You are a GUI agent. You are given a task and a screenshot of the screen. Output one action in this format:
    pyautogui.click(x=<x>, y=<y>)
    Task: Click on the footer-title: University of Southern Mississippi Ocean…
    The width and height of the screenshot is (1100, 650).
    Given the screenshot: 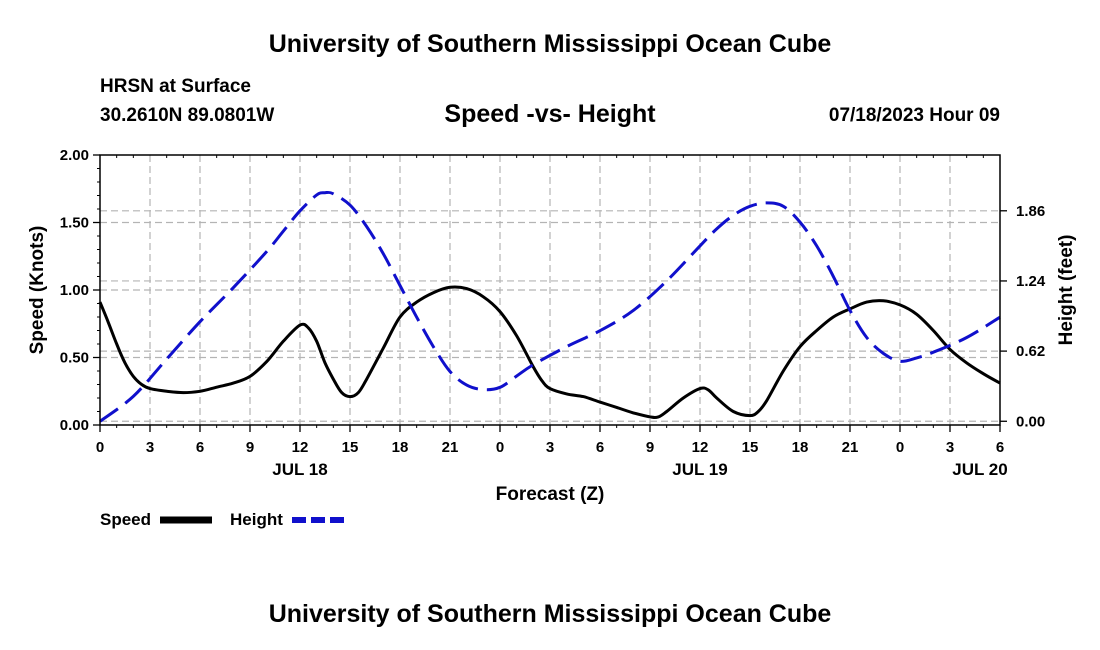 What is the action you would take?
    pyautogui.click(x=550, y=614)
    